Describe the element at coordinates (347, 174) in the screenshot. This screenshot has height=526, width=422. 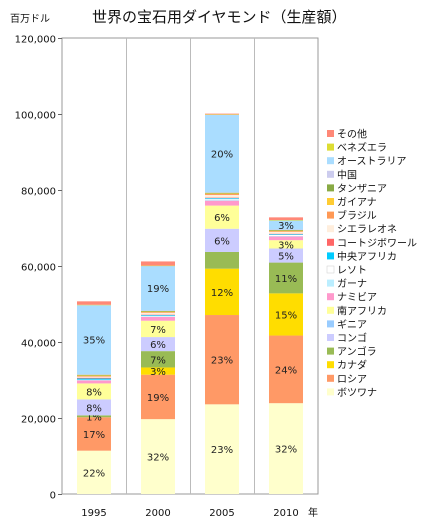
I see `legend-label: 中国` at that location.